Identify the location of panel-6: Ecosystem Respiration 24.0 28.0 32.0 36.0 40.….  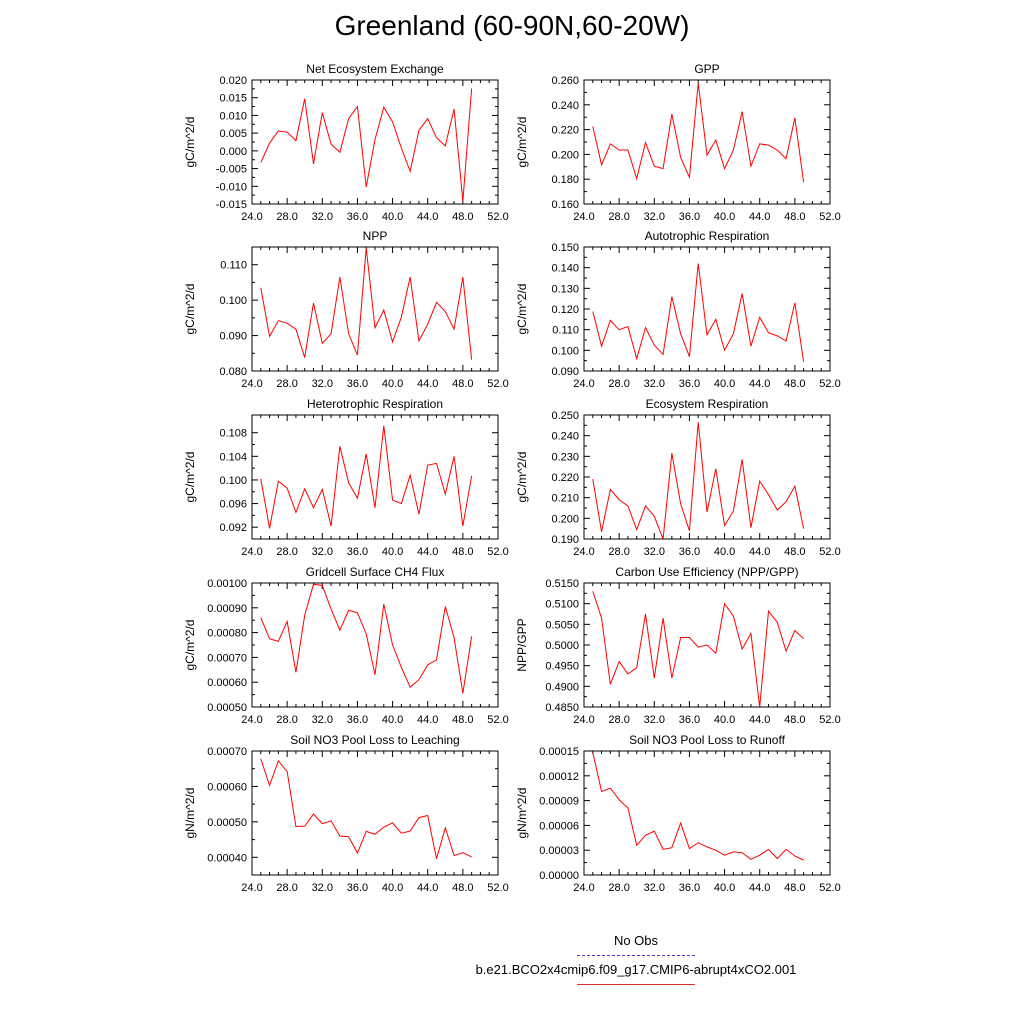
(678, 477).